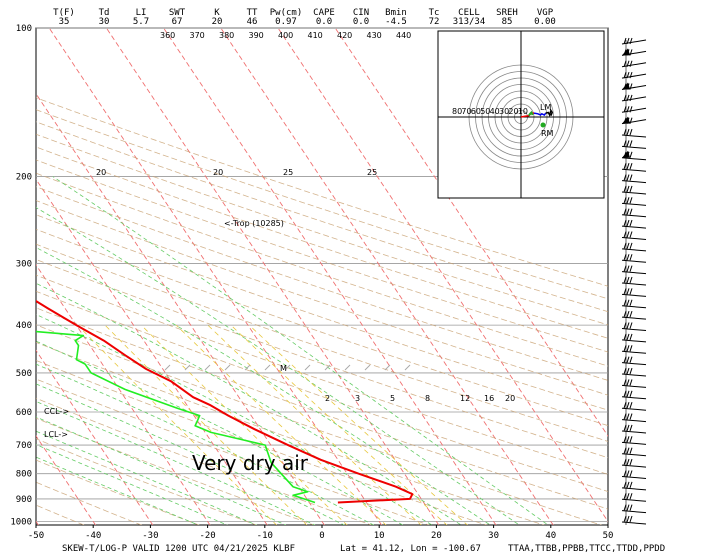  I want to click on mixing-ratio-label: 12, so click(465, 398).